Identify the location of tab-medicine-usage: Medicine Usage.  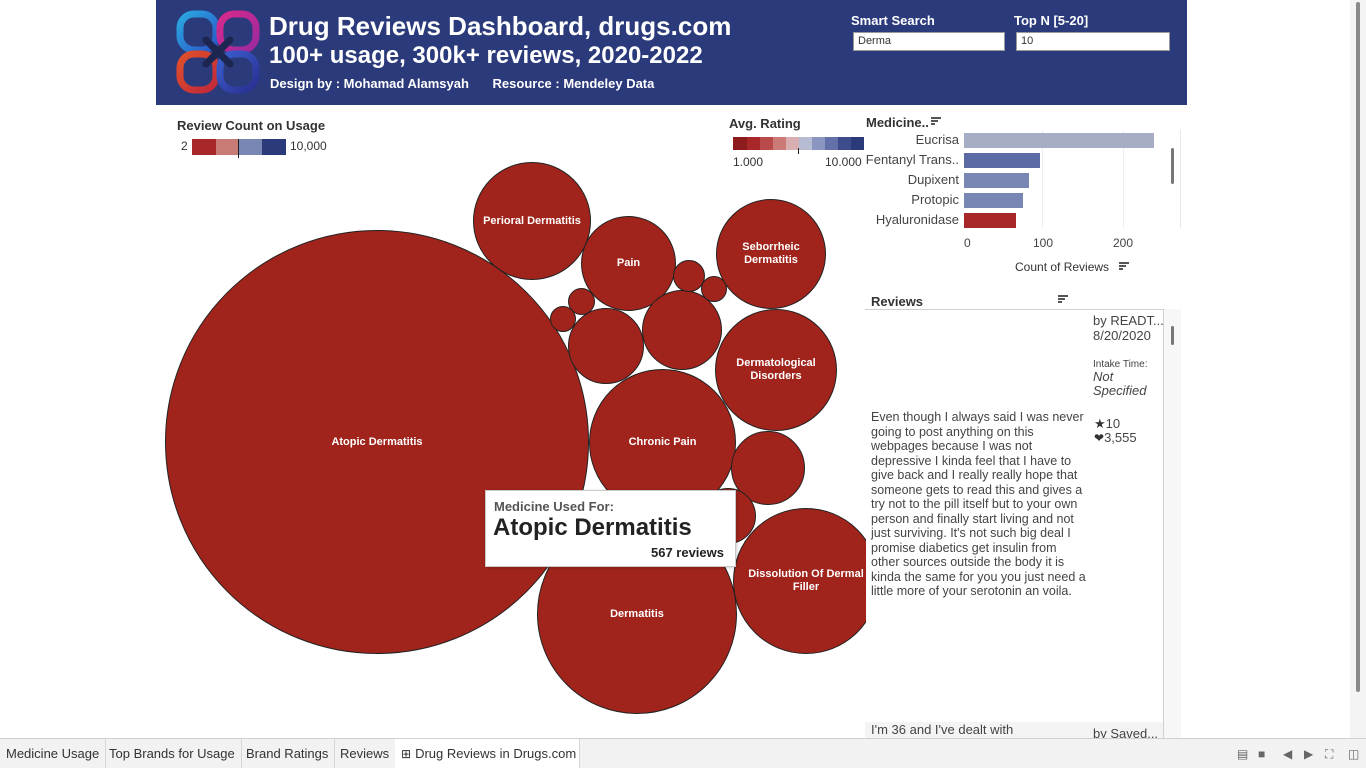
(53, 753).